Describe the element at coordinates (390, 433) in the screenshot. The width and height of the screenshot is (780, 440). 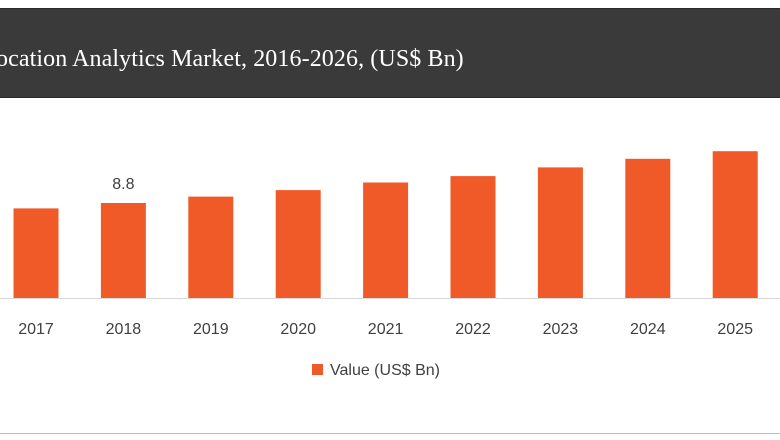
I see `bottom-divider` at that location.